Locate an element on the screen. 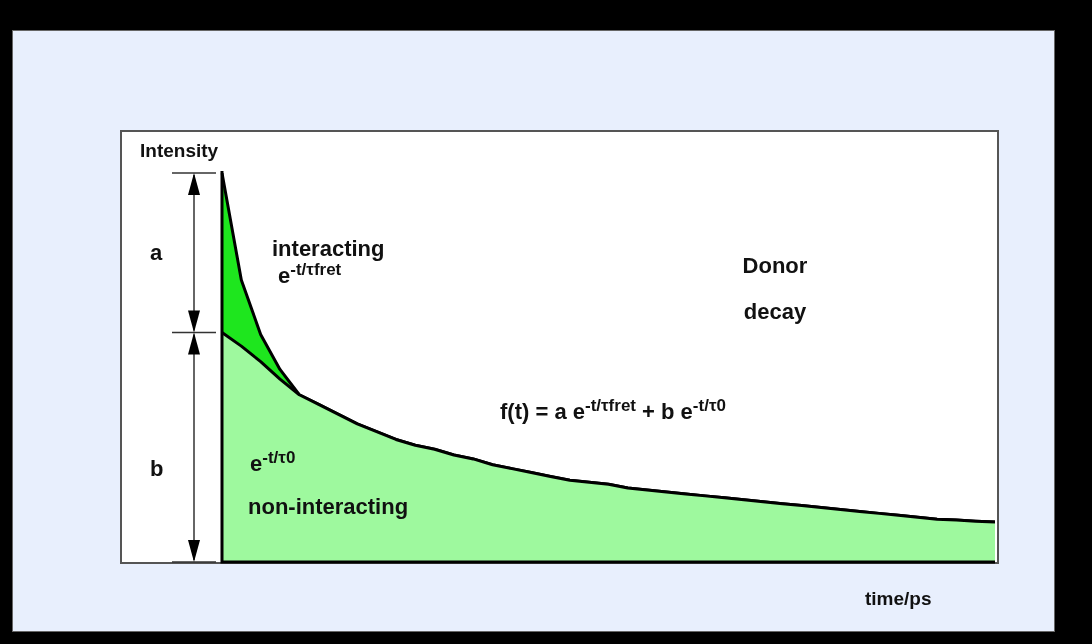  annotation: f(t) = a e$^{-t/τfret}$ + b e$^{-t/τ0}$ is located at coordinates (613, 411).